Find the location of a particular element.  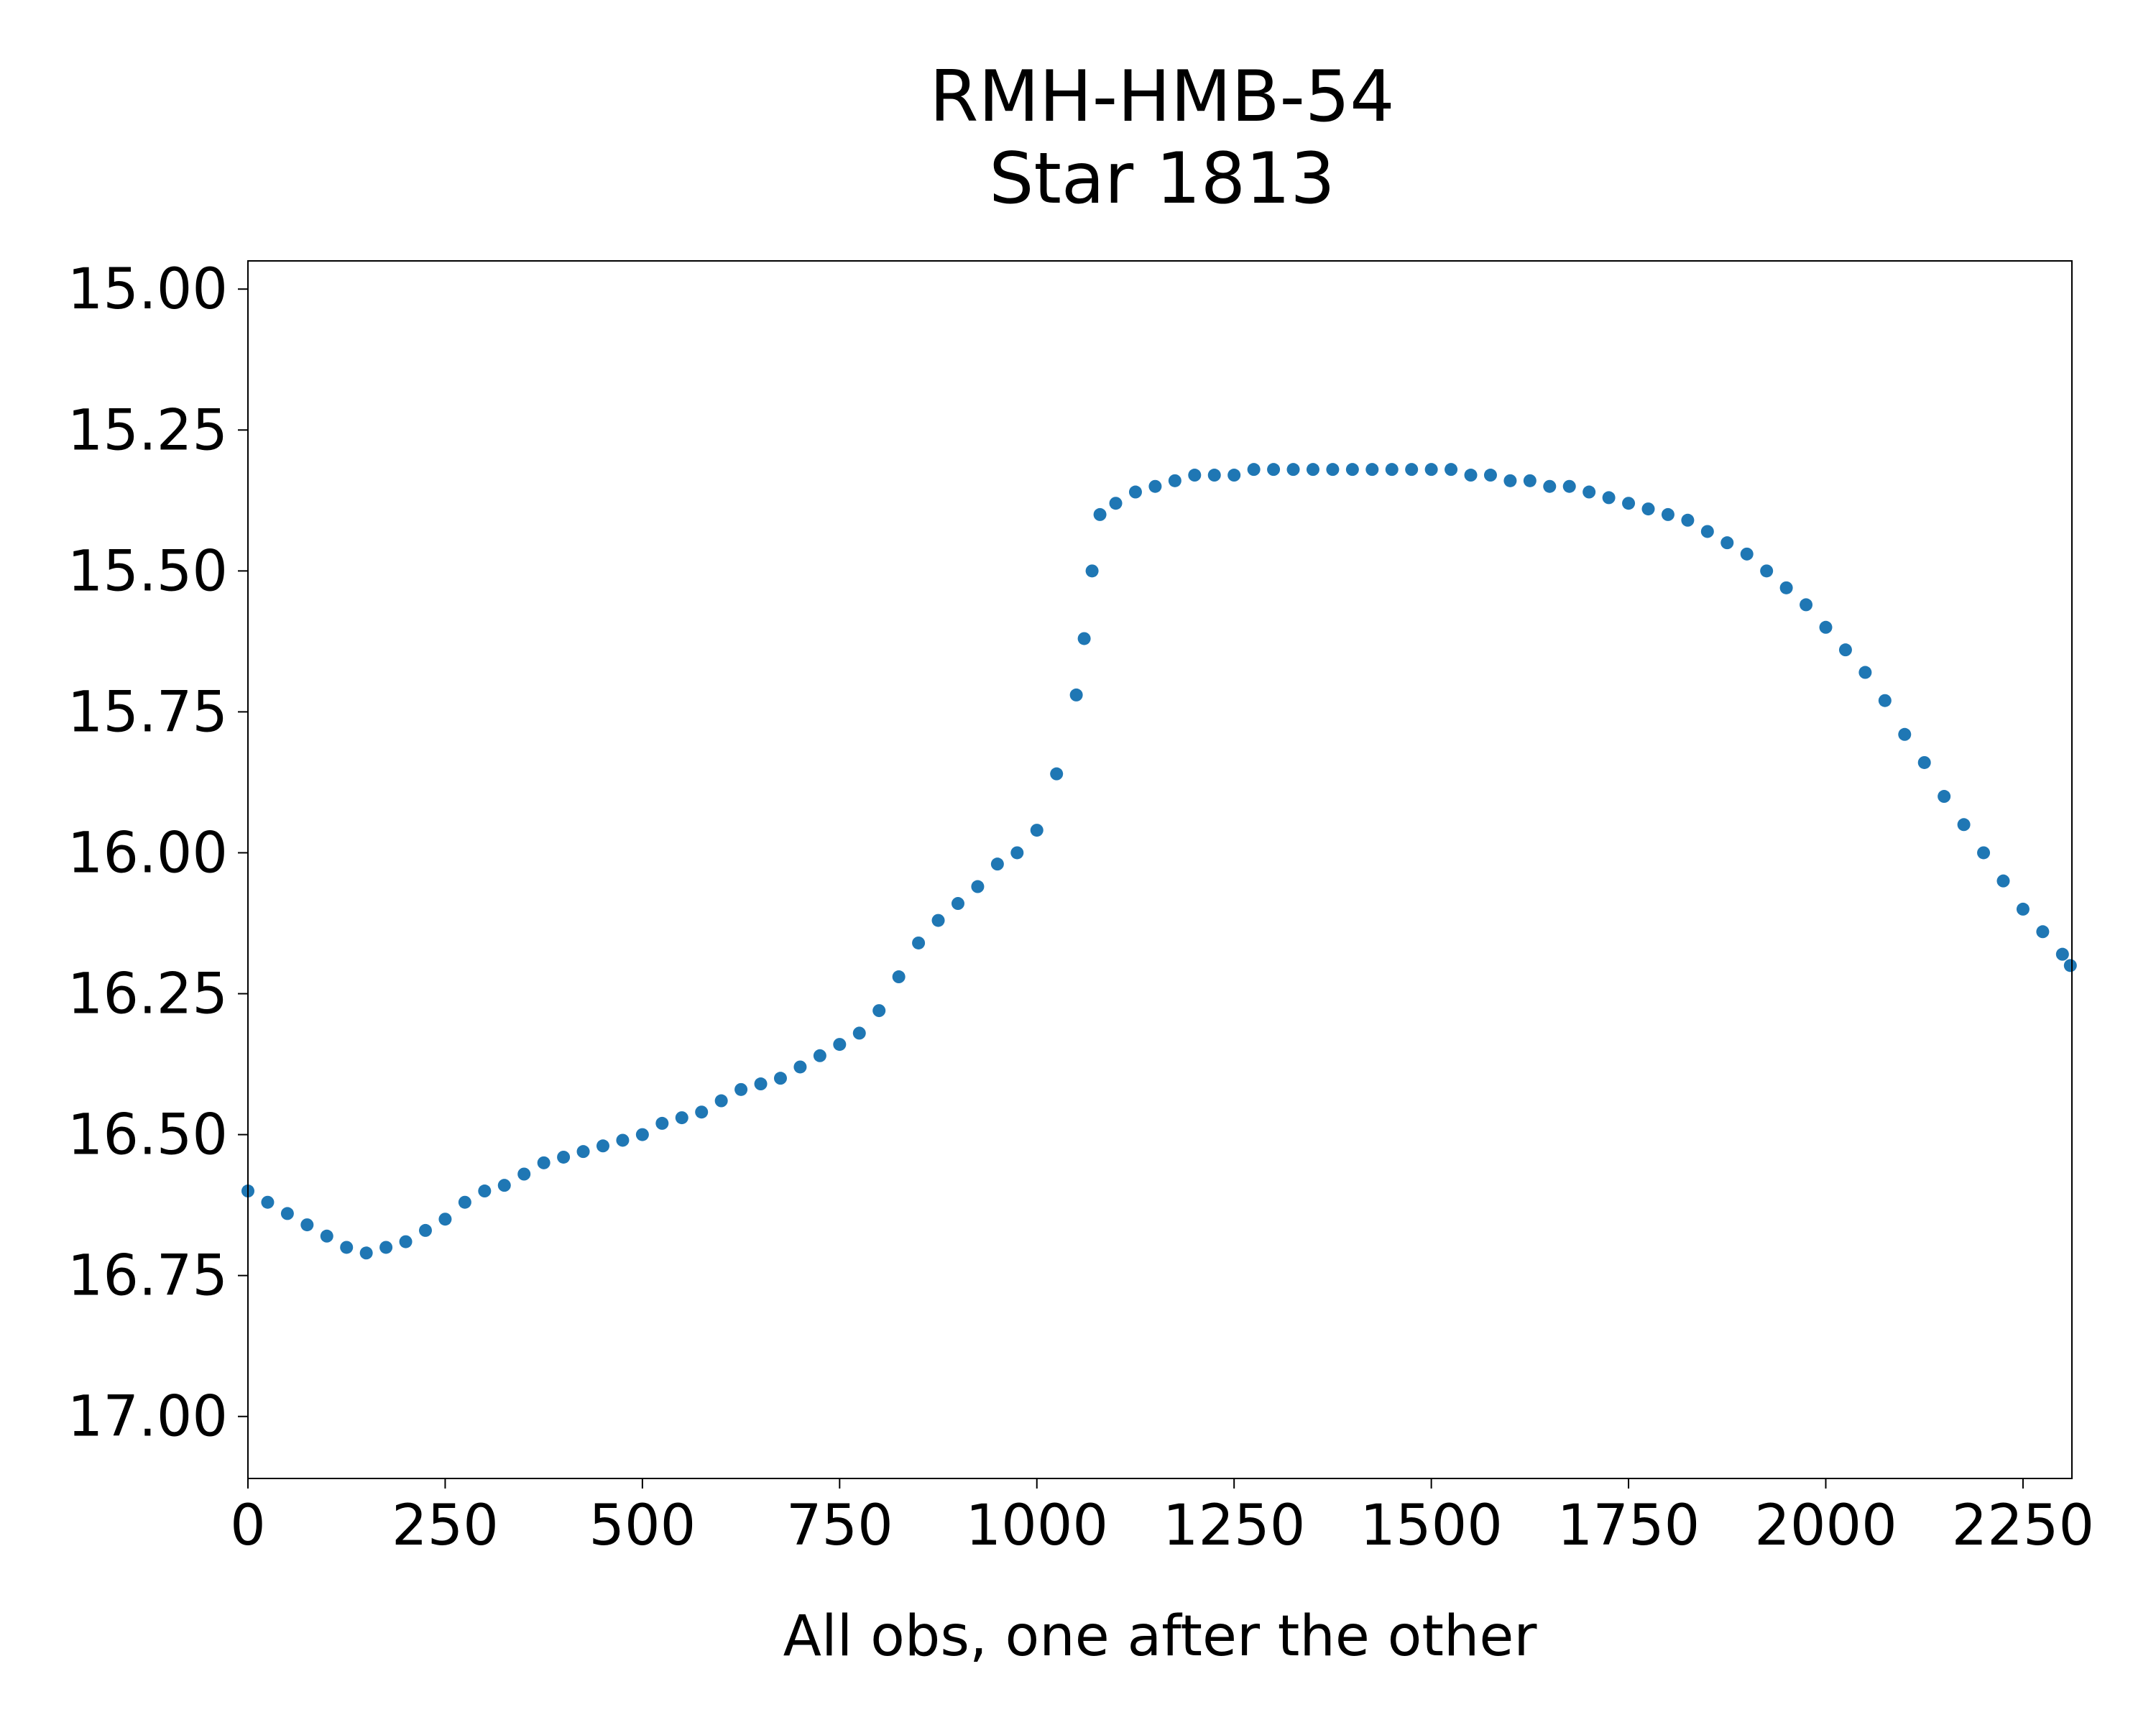

x-tick-label: 500 is located at coordinates (643, 1526).